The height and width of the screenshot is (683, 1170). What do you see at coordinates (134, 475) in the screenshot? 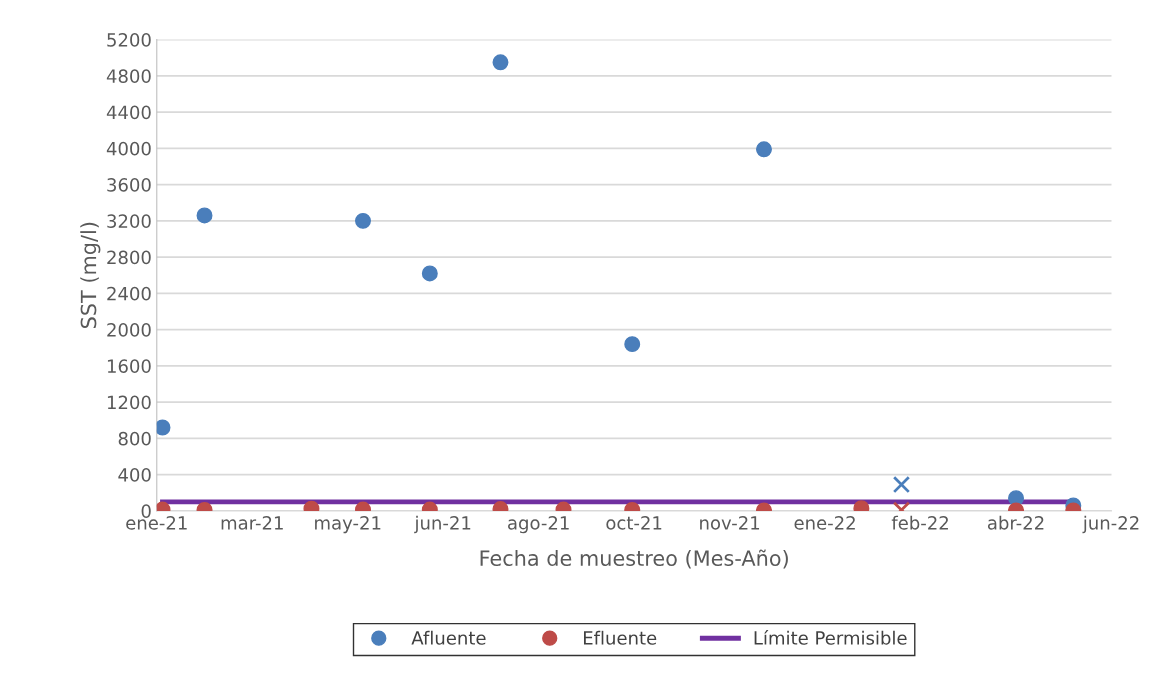
I see `y-tick-label: 400` at bounding box center [134, 475].